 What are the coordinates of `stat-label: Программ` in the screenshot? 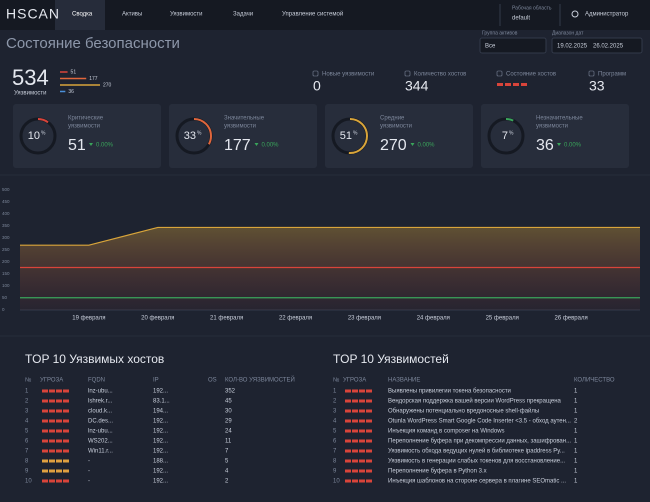 It's located at (612, 75).